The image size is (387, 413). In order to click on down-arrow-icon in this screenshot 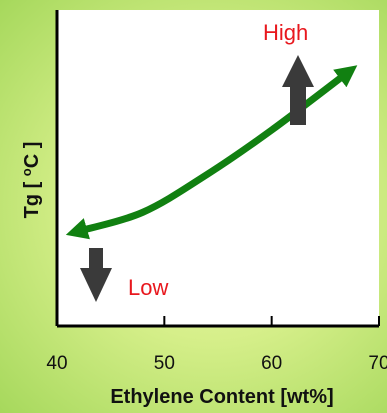, I will do `click(96, 275)`.